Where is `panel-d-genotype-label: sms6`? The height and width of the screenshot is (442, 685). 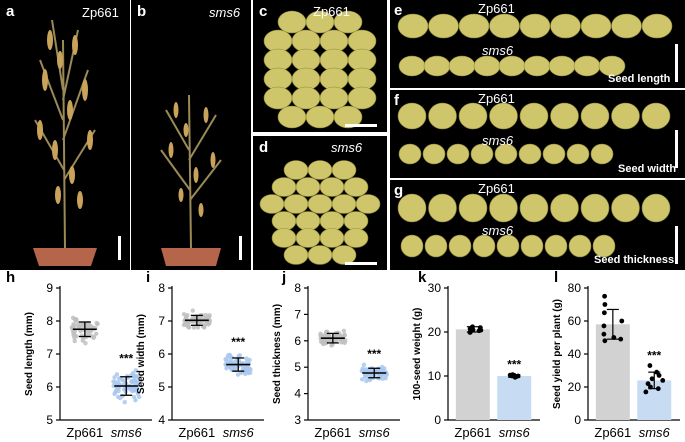 panel-d-genotype-label: sms6 is located at coordinates (347, 147).